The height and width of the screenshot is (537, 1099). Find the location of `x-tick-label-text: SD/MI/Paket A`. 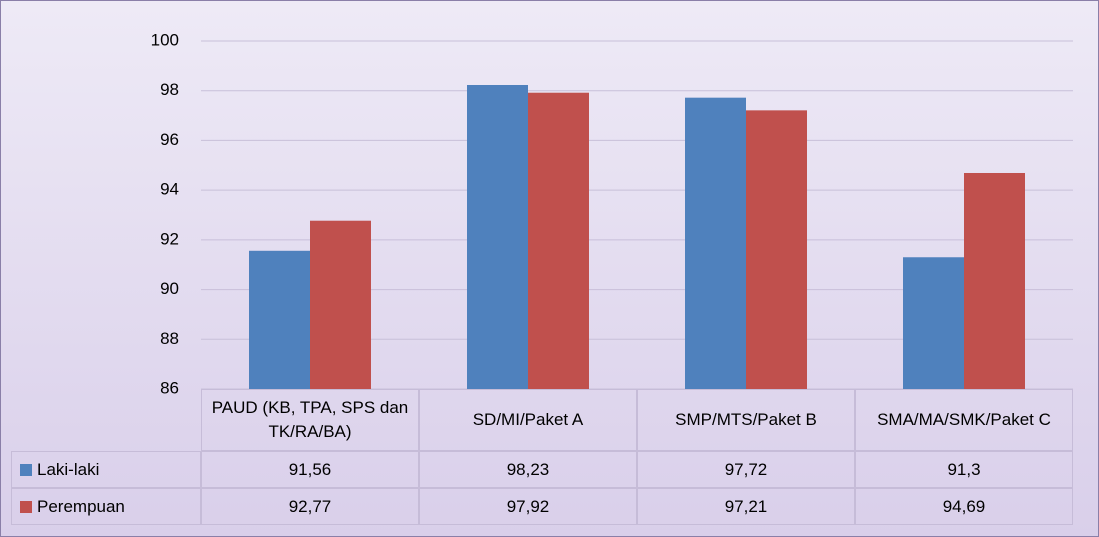

x-tick-label-text: SD/MI/Paket A is located at coordinates (528, 419).